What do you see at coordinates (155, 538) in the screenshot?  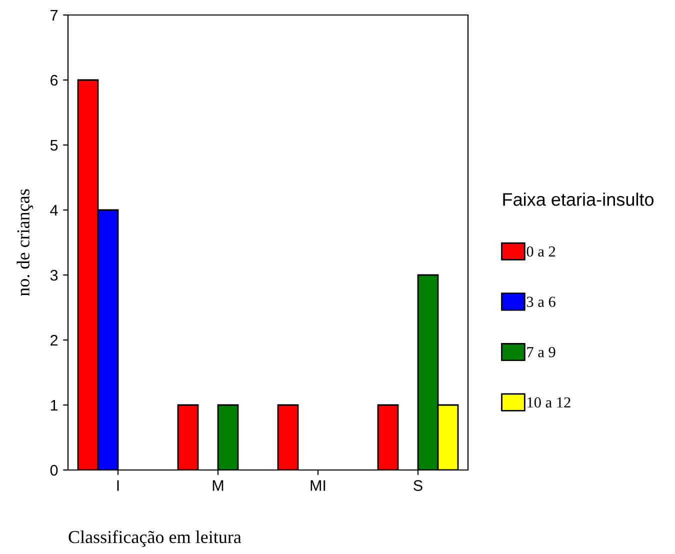 I see `x-axis-title: Classificação em leitura` at bounding box center [155, 538].